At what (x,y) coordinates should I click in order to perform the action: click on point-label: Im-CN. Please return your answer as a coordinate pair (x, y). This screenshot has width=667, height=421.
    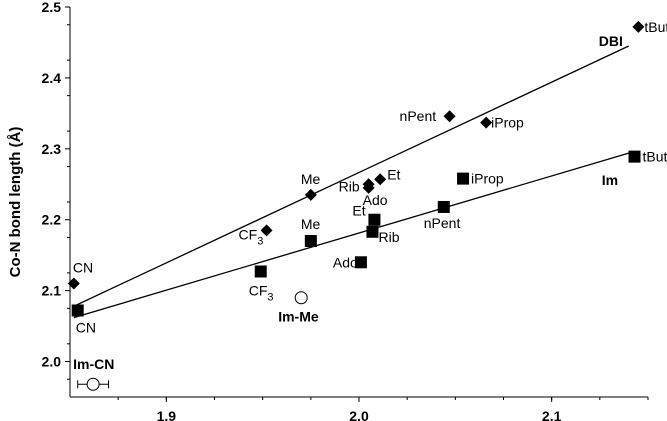
    Looking at the image, I should click on (93, 364).